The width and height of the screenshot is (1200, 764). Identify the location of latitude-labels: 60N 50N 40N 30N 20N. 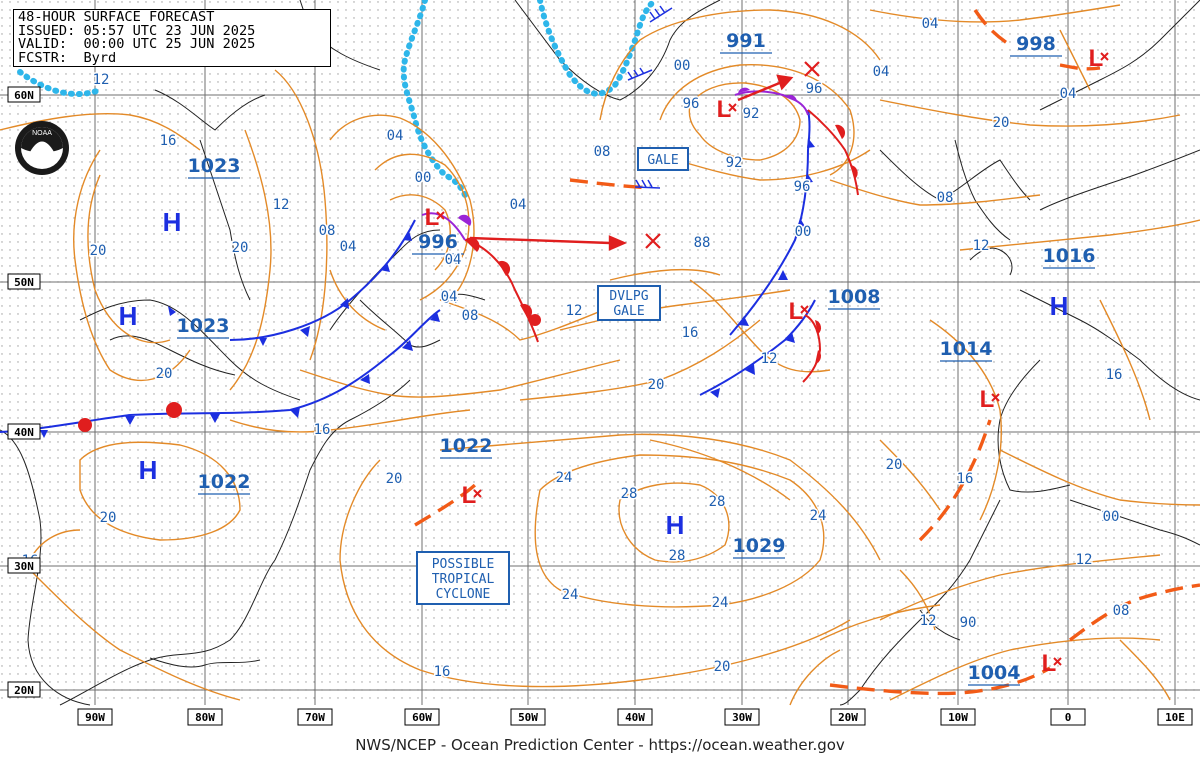
(24, 392).